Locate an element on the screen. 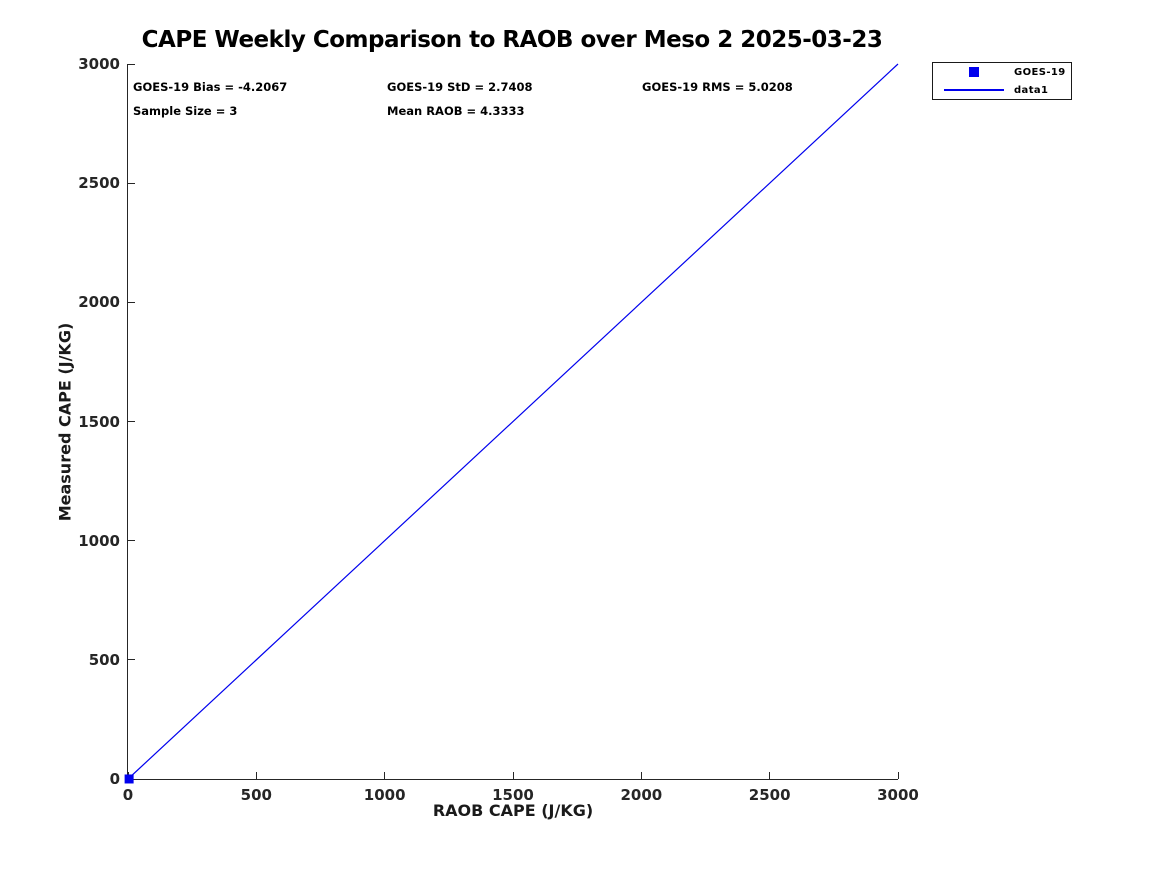 The height and width of the screenshot is (875, 1167). square-marker-icon is located at coordinates (974, 72).